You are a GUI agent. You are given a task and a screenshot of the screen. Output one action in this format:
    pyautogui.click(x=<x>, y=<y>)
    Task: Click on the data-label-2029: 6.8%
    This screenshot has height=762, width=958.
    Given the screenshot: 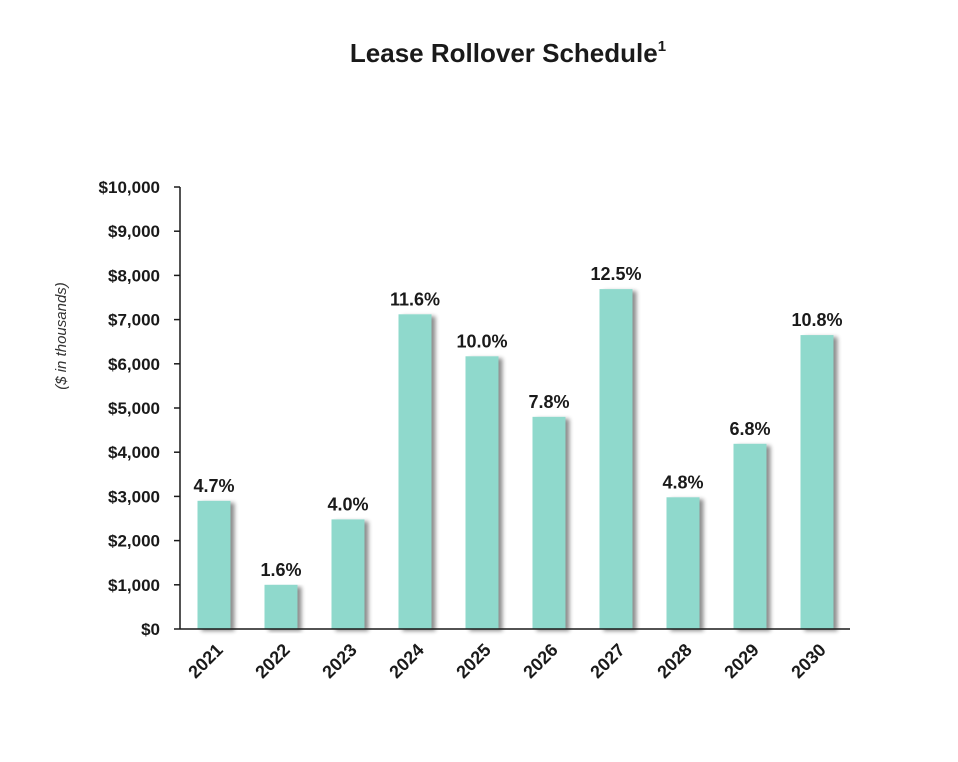 What is the action you would take?
    pyautogui.click(x=749, y=429)
    